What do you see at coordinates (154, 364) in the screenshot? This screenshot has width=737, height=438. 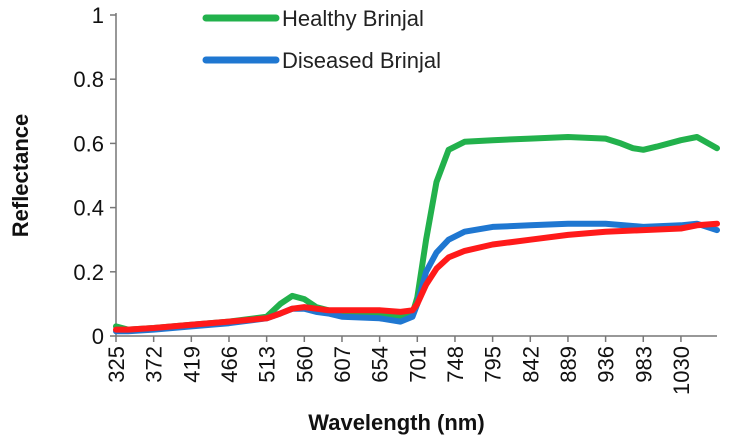 I see `x-tick-label: 372` at bounding box center [154, 364].